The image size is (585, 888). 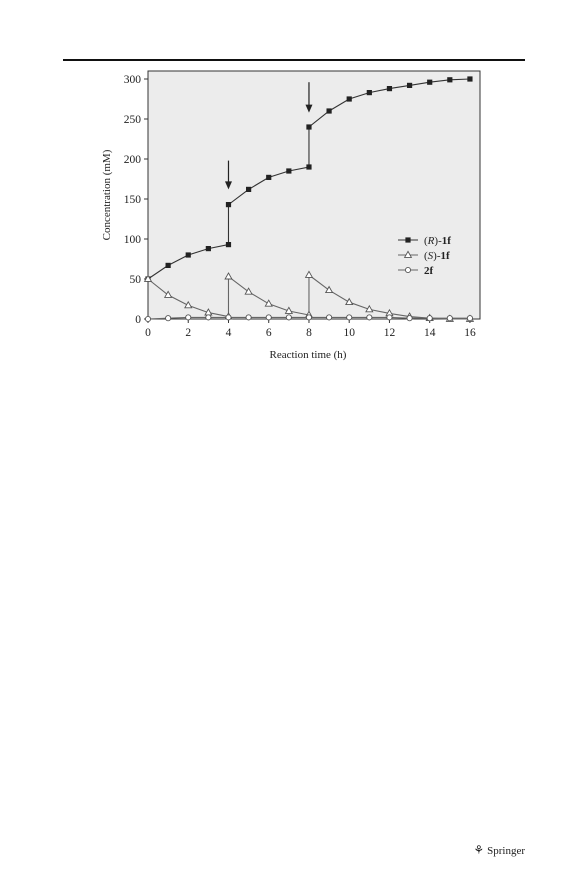 What do you see at coordinates (430, 333) in the screenshot?
I see `x-tick-label: 14` at bounding box center [430, 333].